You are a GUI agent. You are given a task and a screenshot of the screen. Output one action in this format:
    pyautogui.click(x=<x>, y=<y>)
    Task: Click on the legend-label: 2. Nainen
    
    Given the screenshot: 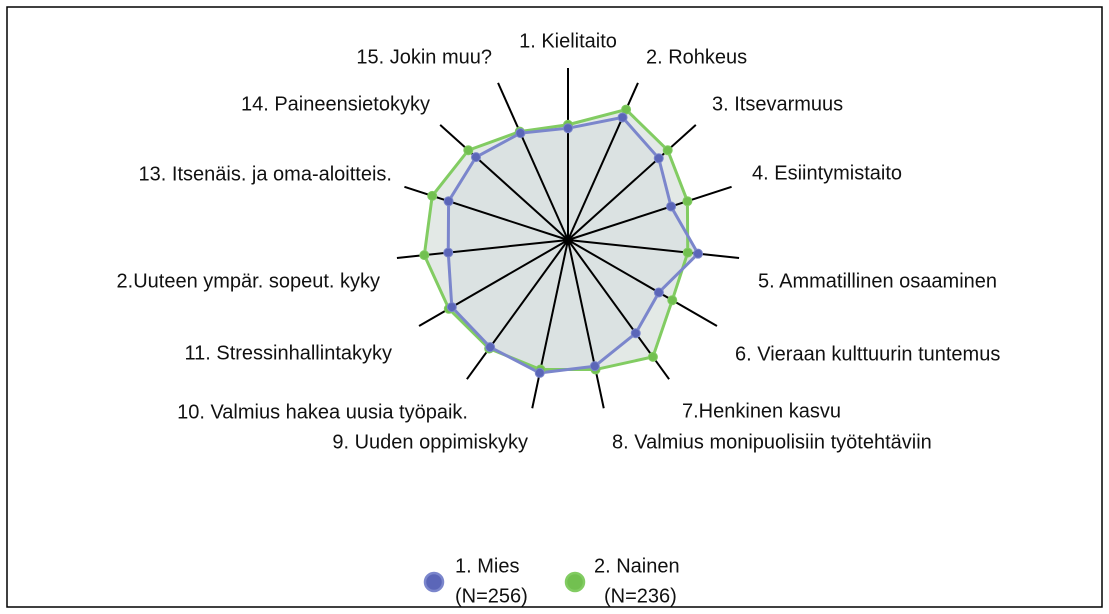 What is the action you would take?
    pyautogui.click(x=637, y=566)
    